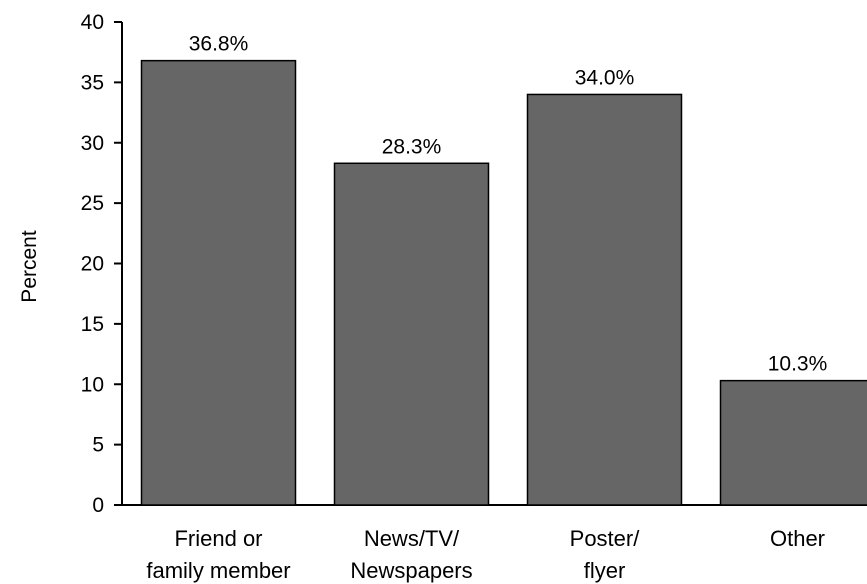 Image resolution: width=867 pixels, height=584 pixels. I want to click on y-axis: 0 5 10 15 20 25 30 35 40, so click(102, 264).